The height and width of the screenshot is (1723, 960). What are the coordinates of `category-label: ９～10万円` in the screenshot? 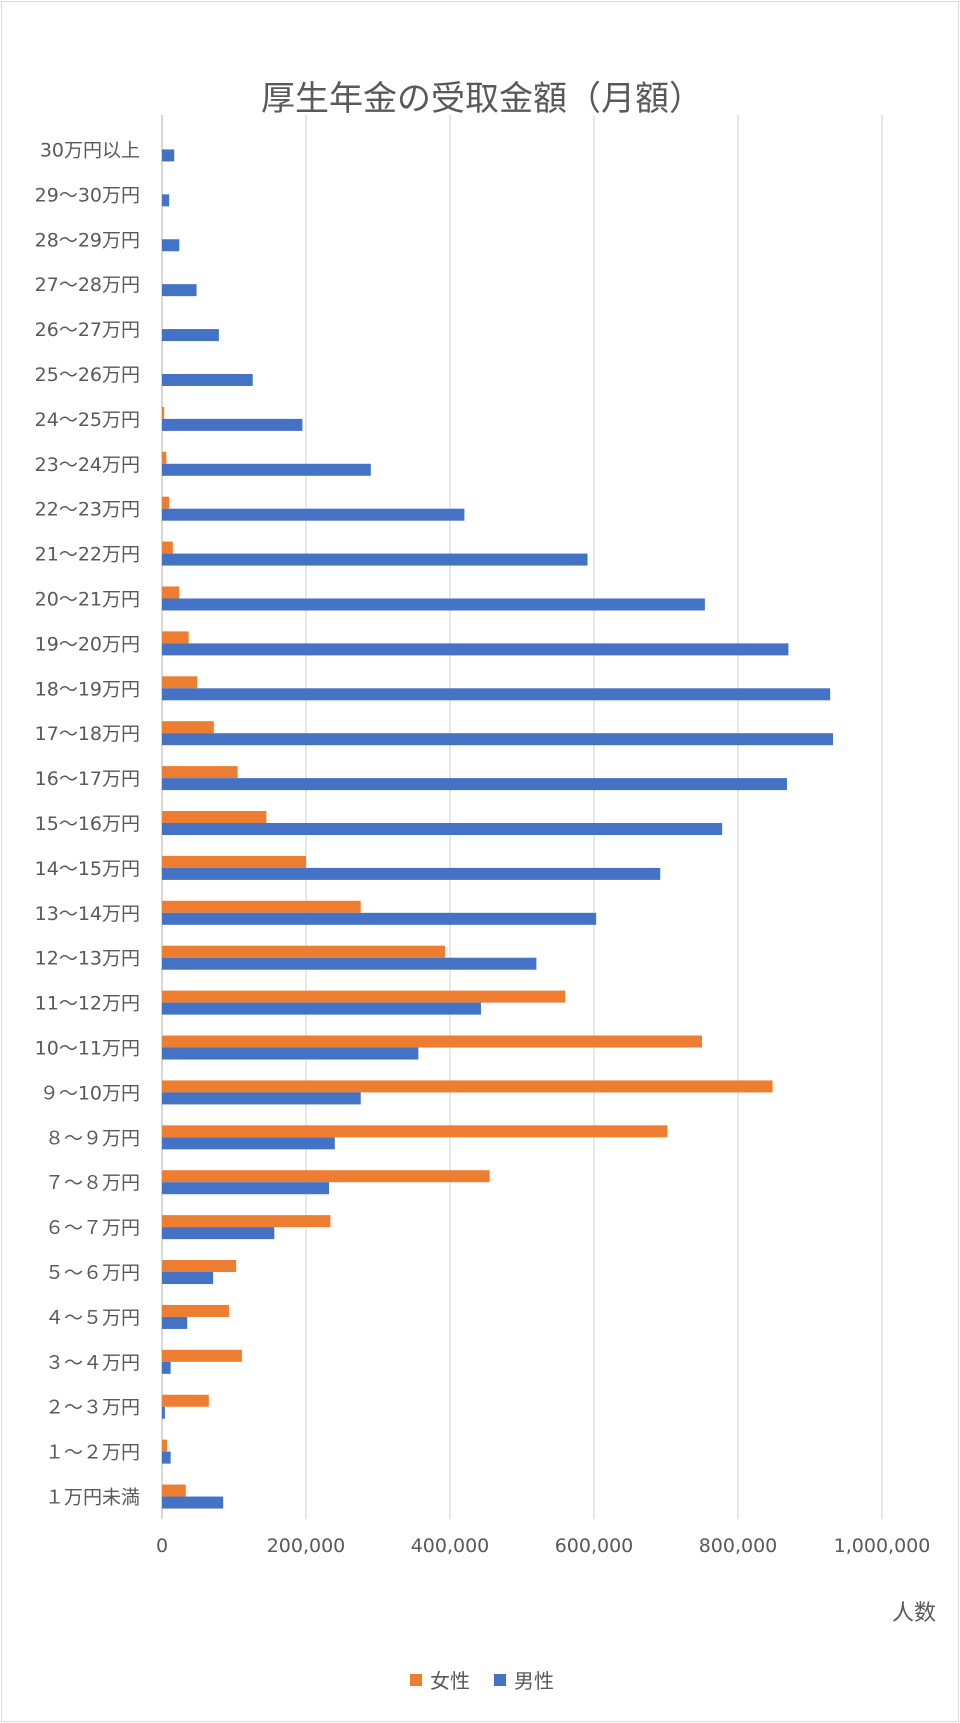 It's located at (90, 1093).